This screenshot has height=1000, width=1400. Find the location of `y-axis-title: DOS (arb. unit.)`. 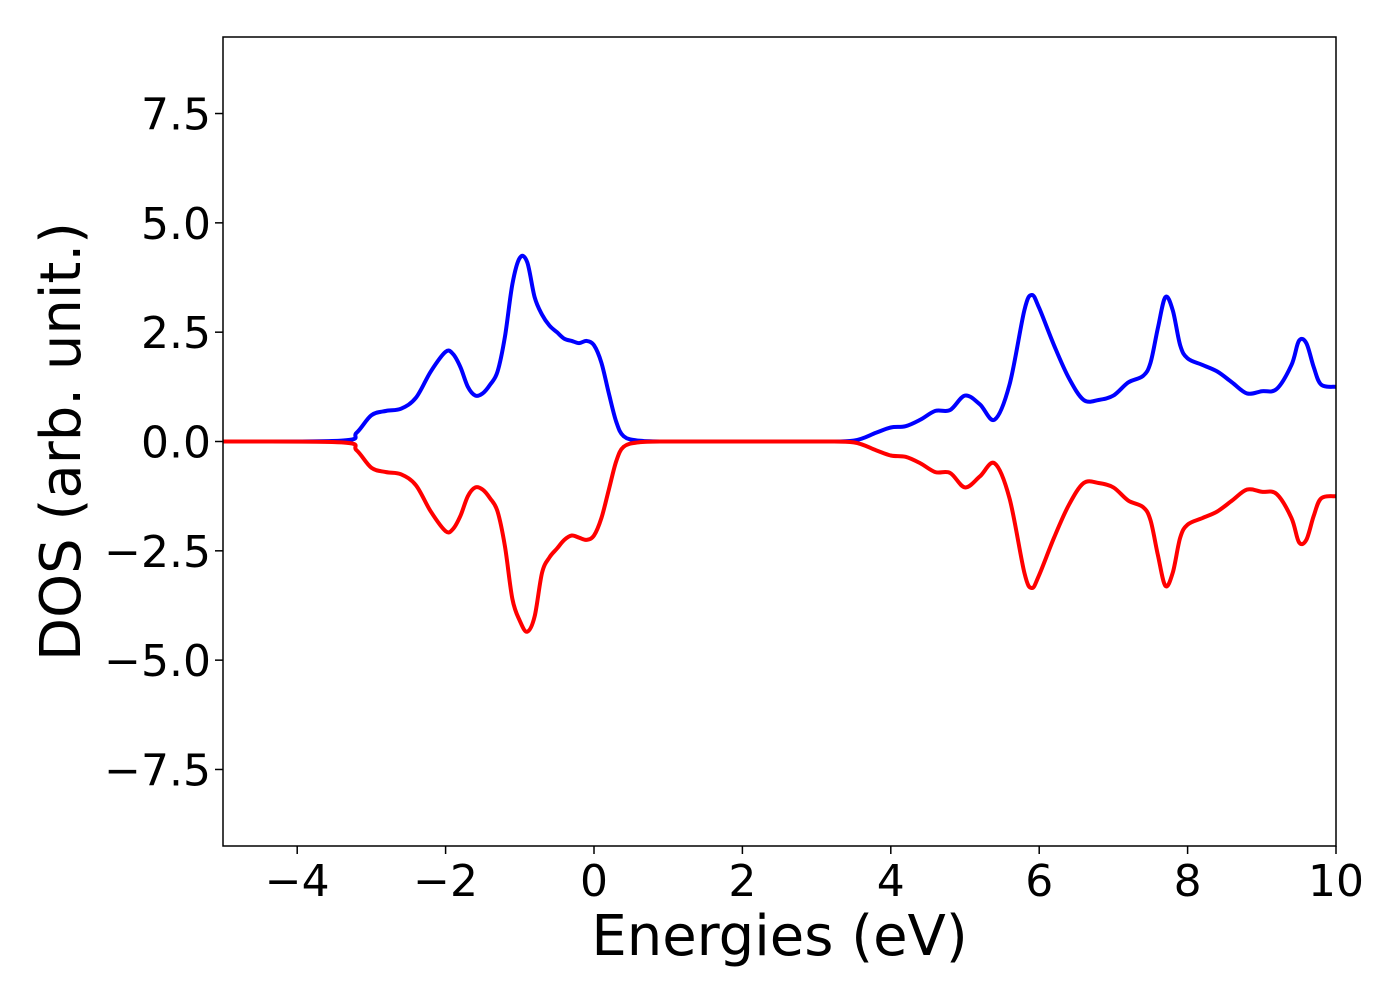

y-axis-title: DOS (arb. unit.) is located at coordinates (61, 441).